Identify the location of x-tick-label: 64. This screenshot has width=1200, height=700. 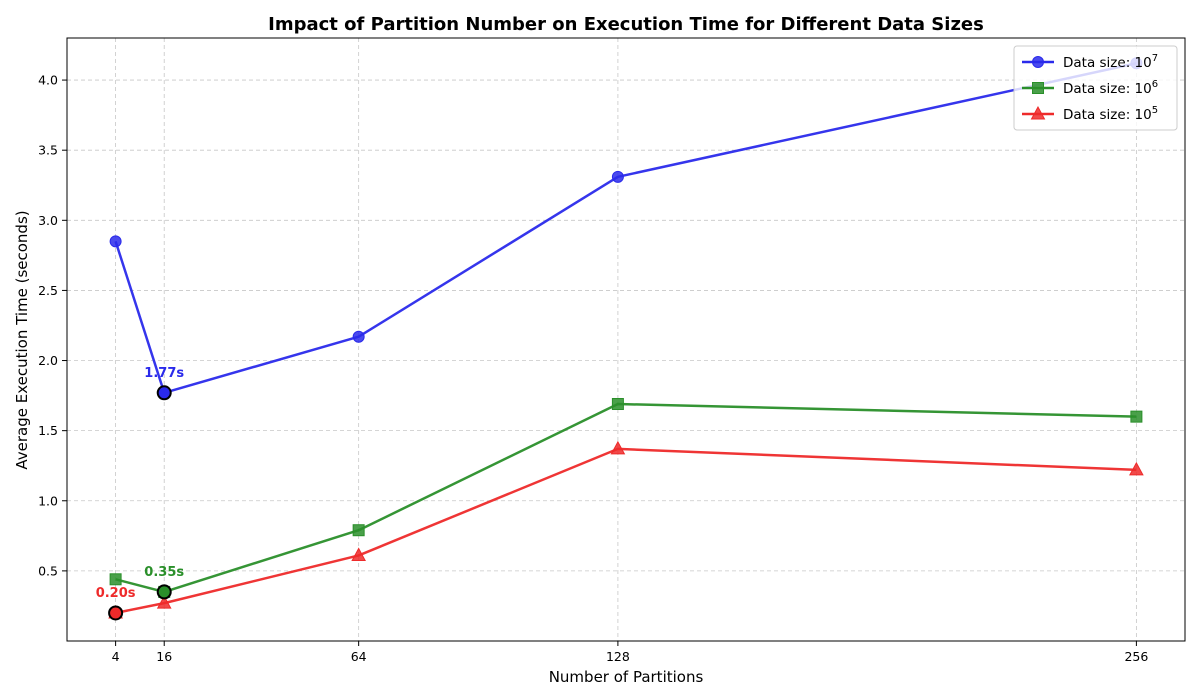
(359, 656).